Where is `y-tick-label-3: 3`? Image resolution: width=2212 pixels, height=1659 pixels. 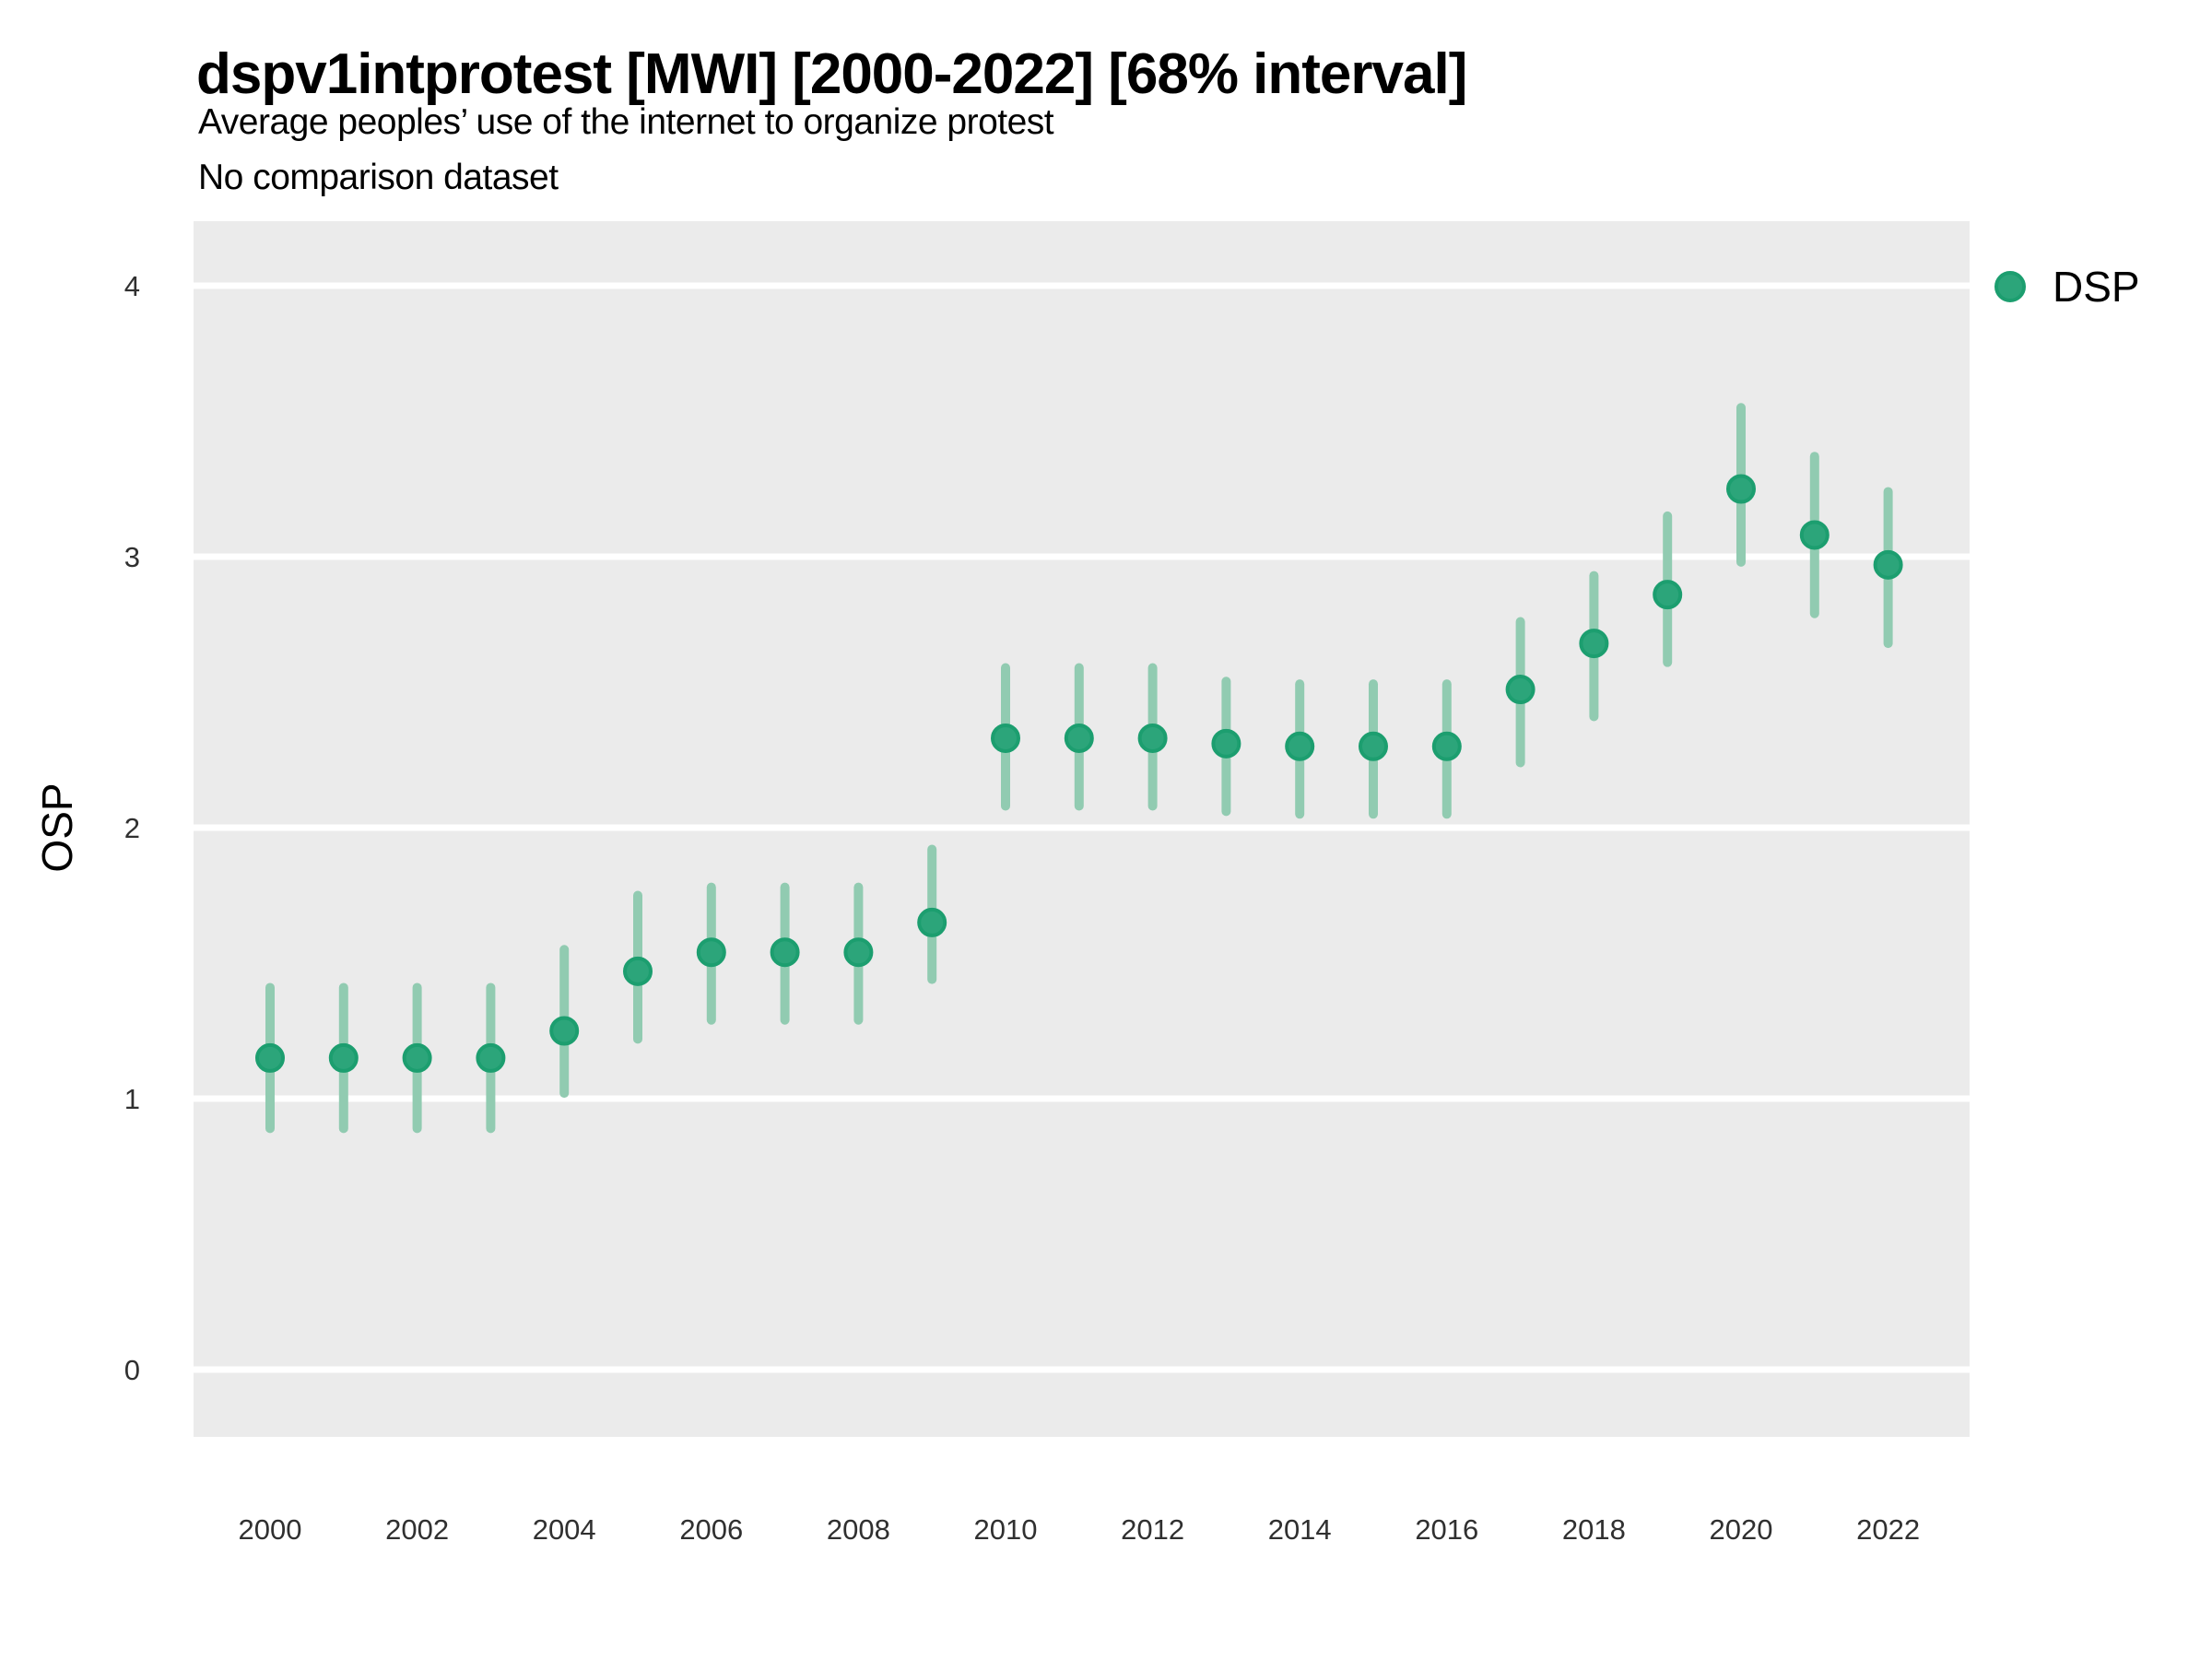 y-tick-label-3: 3 is located at coordinates (132, 557).